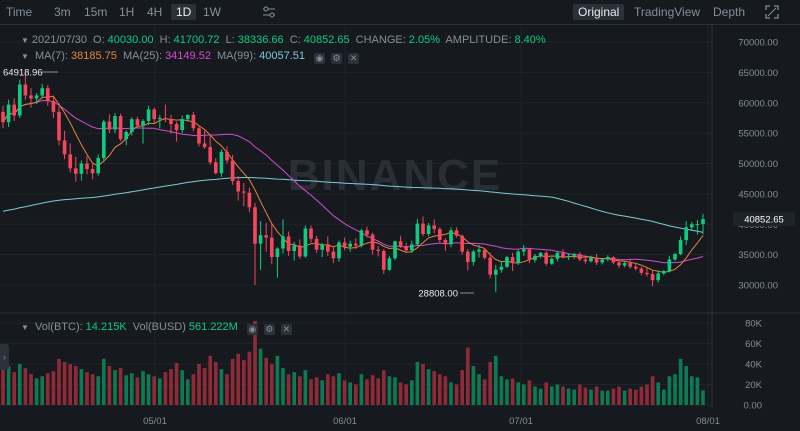  What do you see at coordinates (127, 12) in the screenshot?
I see `interval-1h: 1H` at bounding box center [127, 12].